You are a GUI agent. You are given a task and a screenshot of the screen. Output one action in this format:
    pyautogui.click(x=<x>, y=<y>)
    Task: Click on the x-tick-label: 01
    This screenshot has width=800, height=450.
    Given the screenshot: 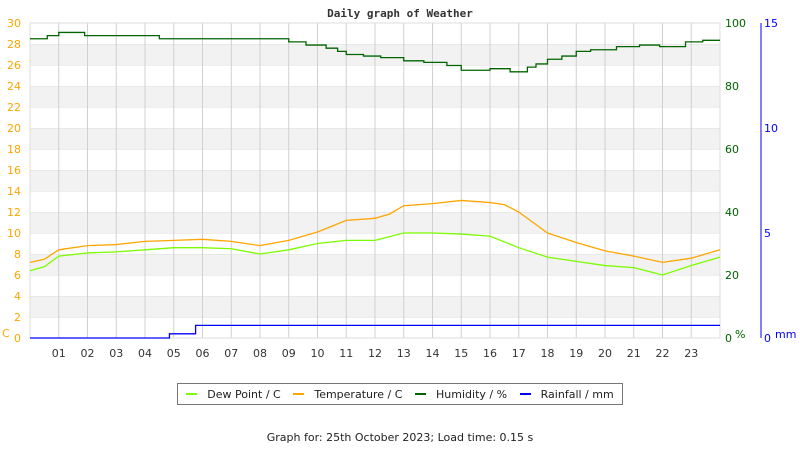 What is the action you would take?
    pyautogui.click(x=59, y=353)
    